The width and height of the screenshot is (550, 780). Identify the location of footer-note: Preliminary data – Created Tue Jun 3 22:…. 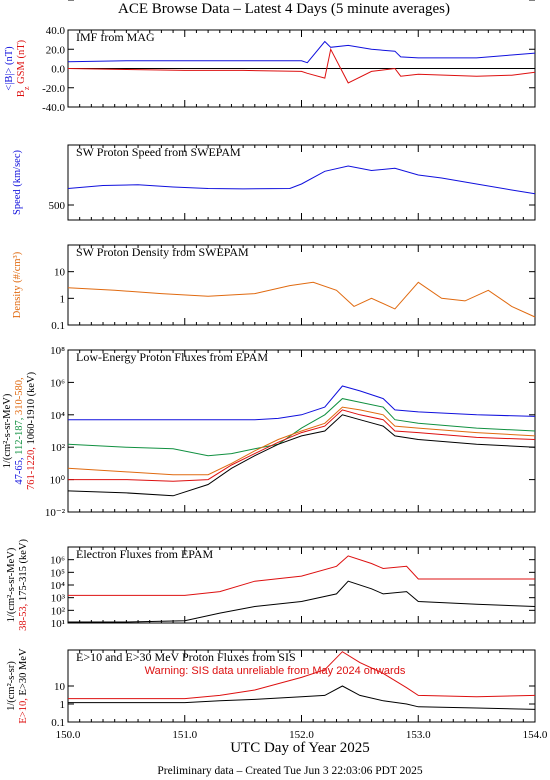
(289, 771).